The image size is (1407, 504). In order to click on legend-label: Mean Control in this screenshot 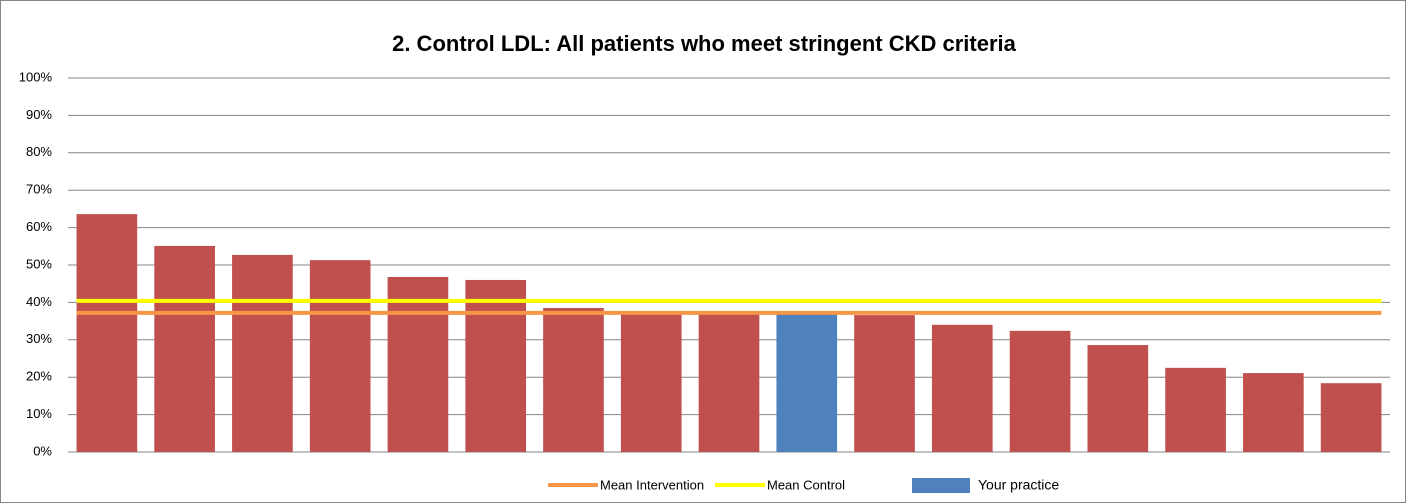, I will do `click(806, 484)`.